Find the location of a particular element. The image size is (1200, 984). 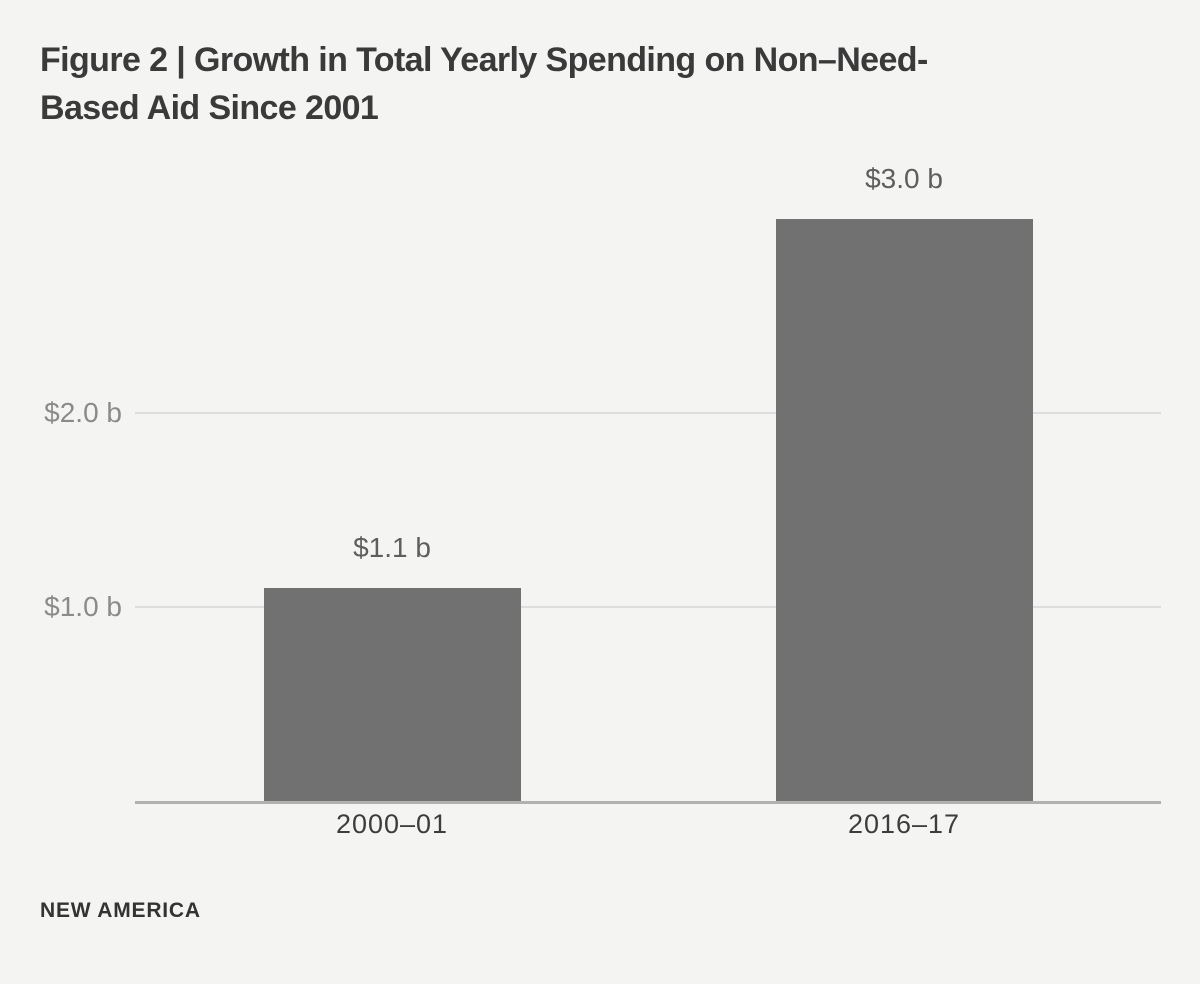

brand-wordmark: NEW AMERICA is located at coordinates (120, 910).